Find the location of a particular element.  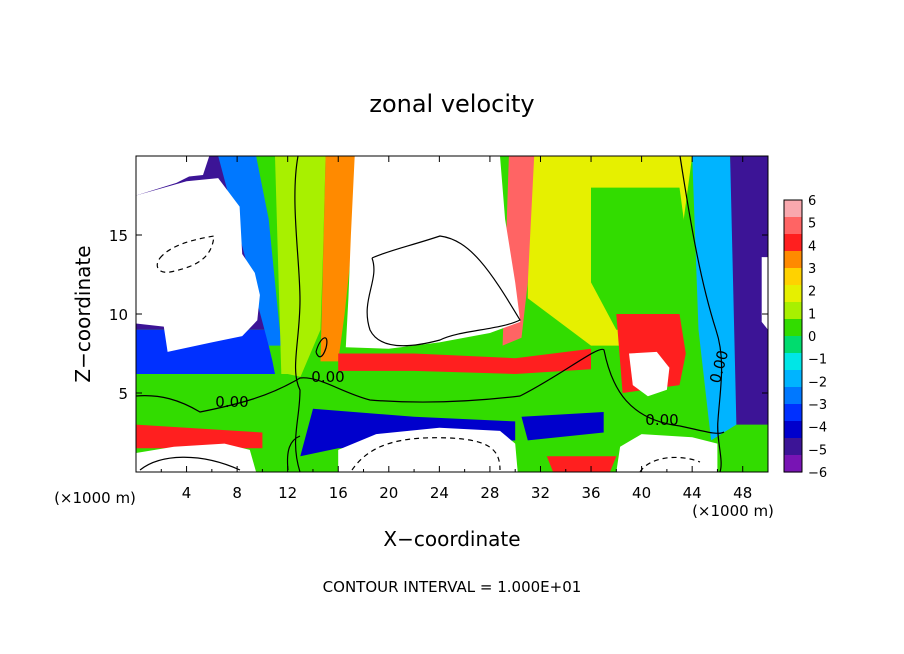

blank-left-gap is located at coordinates (198, 265).